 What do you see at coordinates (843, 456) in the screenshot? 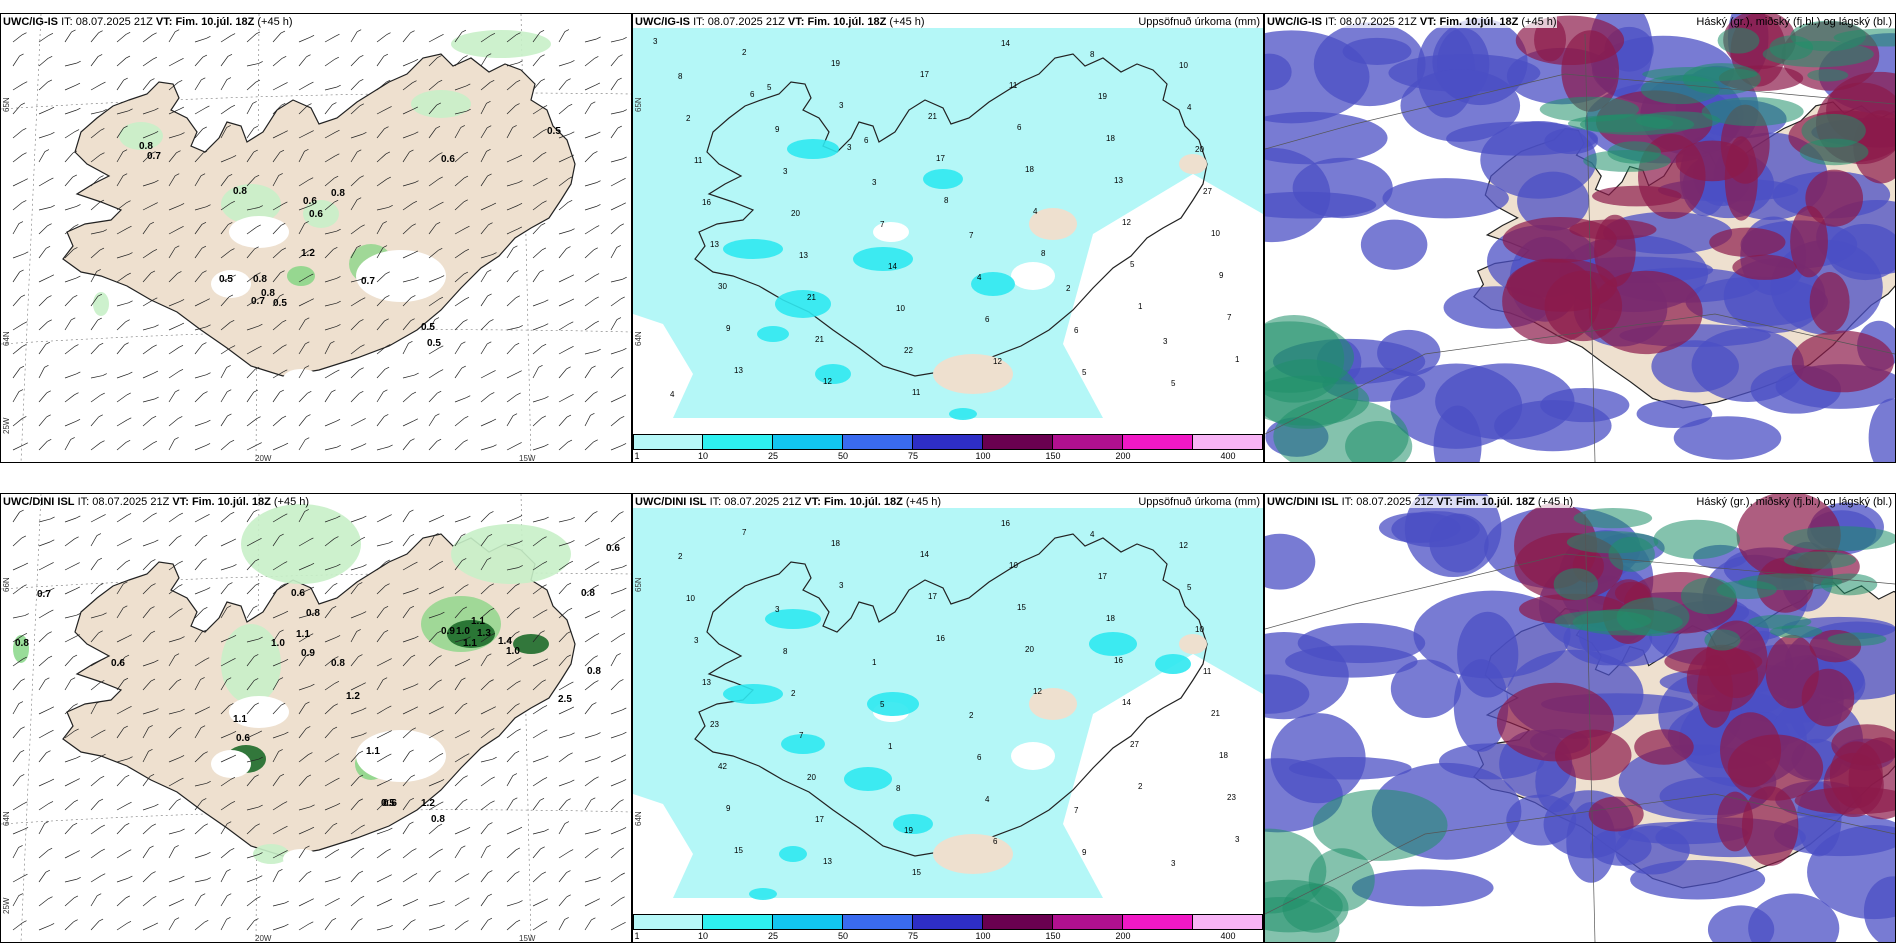
I see `colorbar-label: 50` at bounding box center [843, 456].